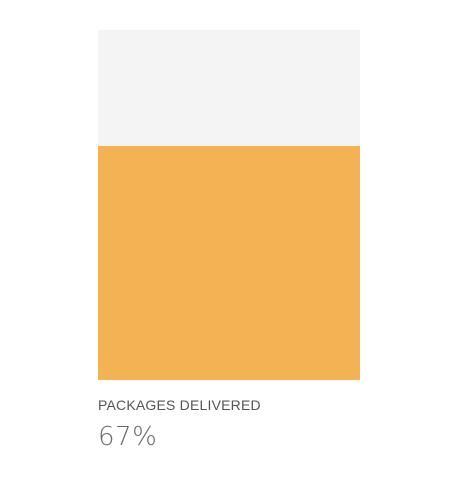 This screenshot has height=481, width=460. Describe the element at coordinates (179, 405) in the screenshot. I see `stat-label: PACKAGES DELIVERED` at that location.